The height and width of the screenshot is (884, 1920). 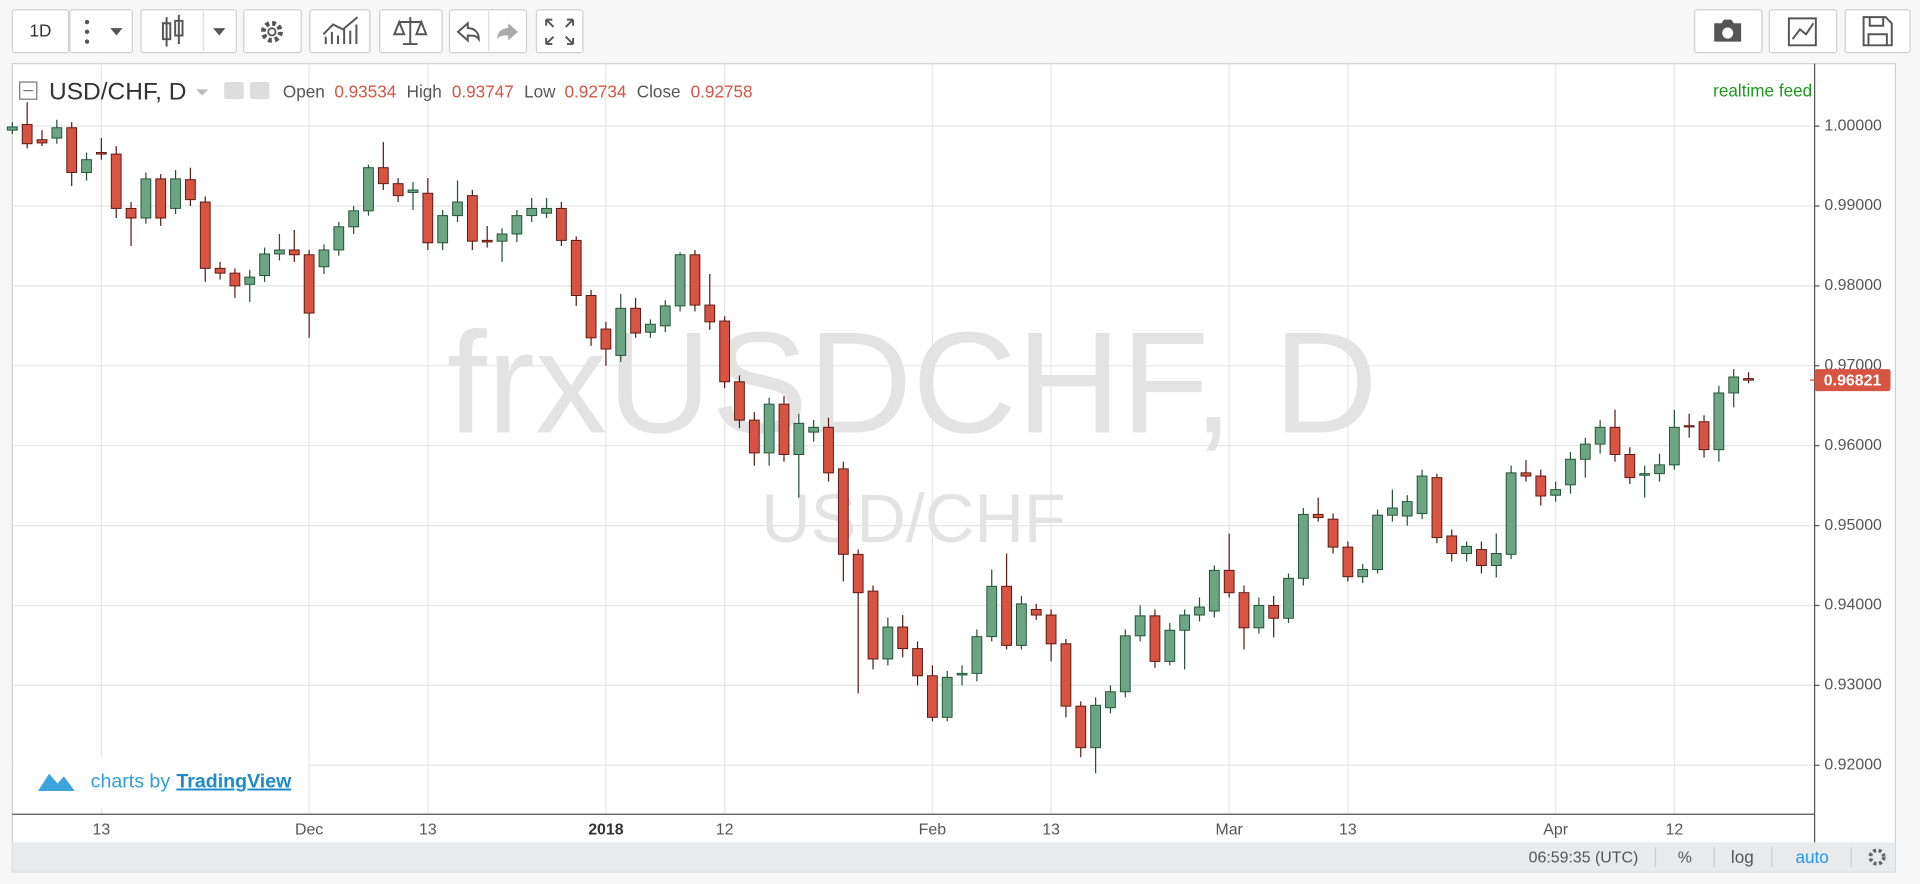 I want to click on watermark: frxUSDCHF, D, so click(x=912, y=382).